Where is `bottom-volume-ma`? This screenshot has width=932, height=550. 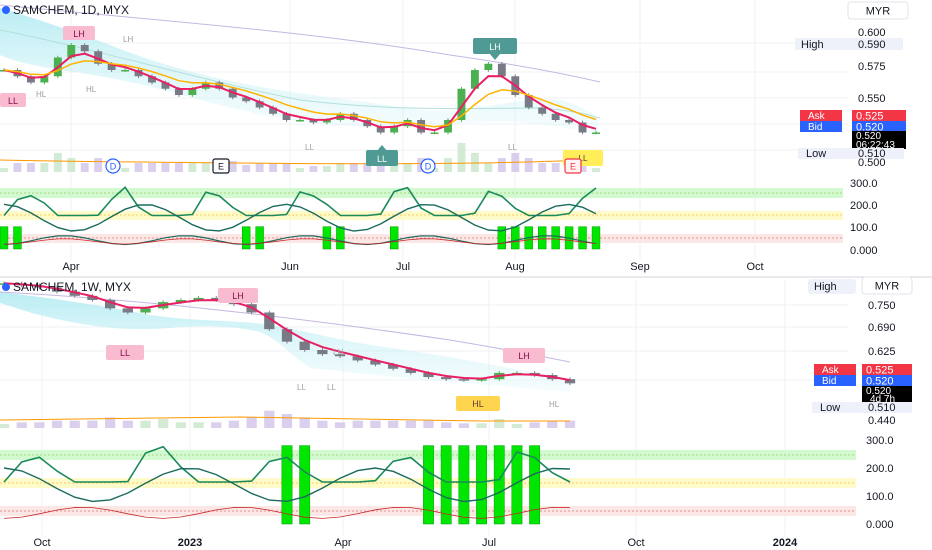
bottom-volume-ma is located at coordinates (285, 419).